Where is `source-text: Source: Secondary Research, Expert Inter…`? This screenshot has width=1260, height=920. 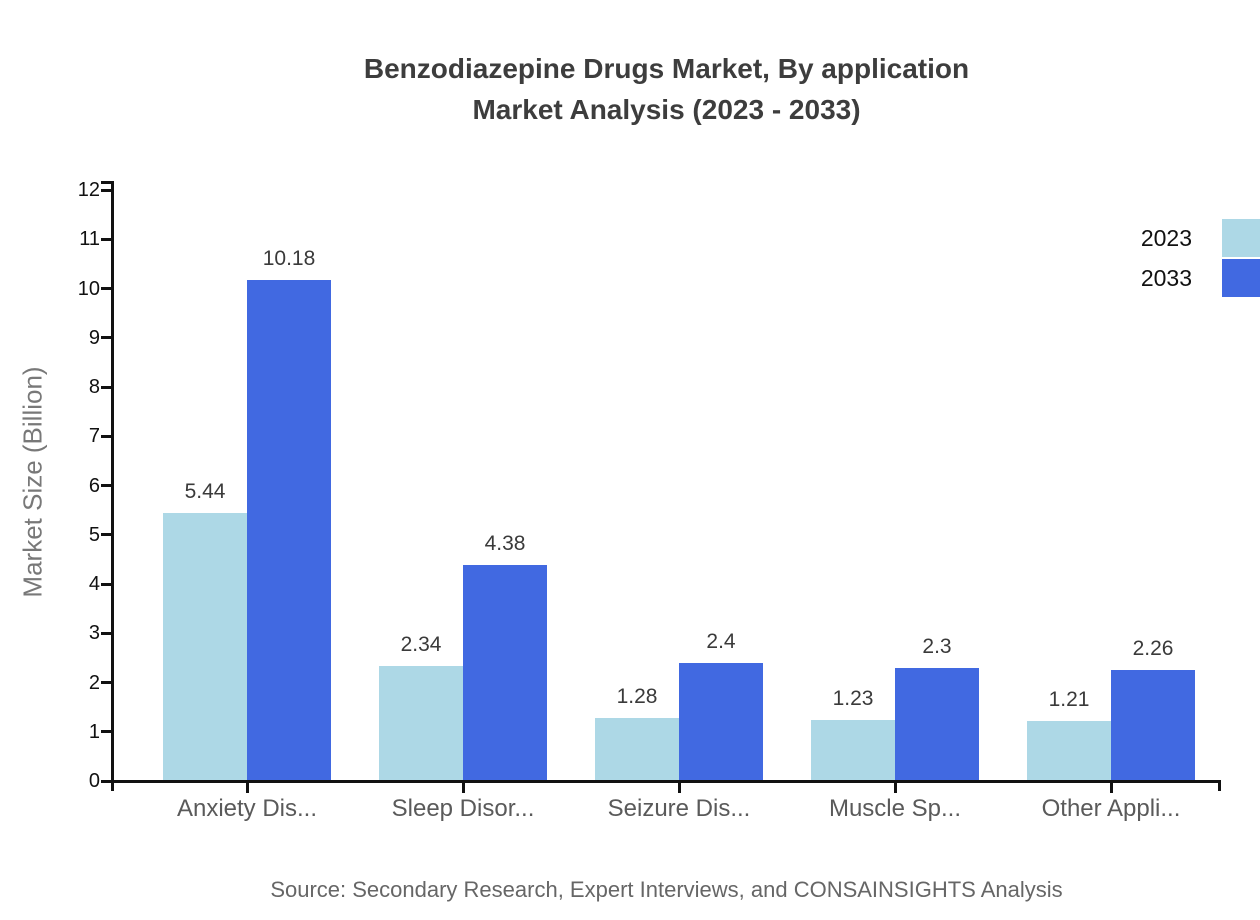 source-text: Source: Secondary Research, Expert Inter… is located at coordinates (666, 889).